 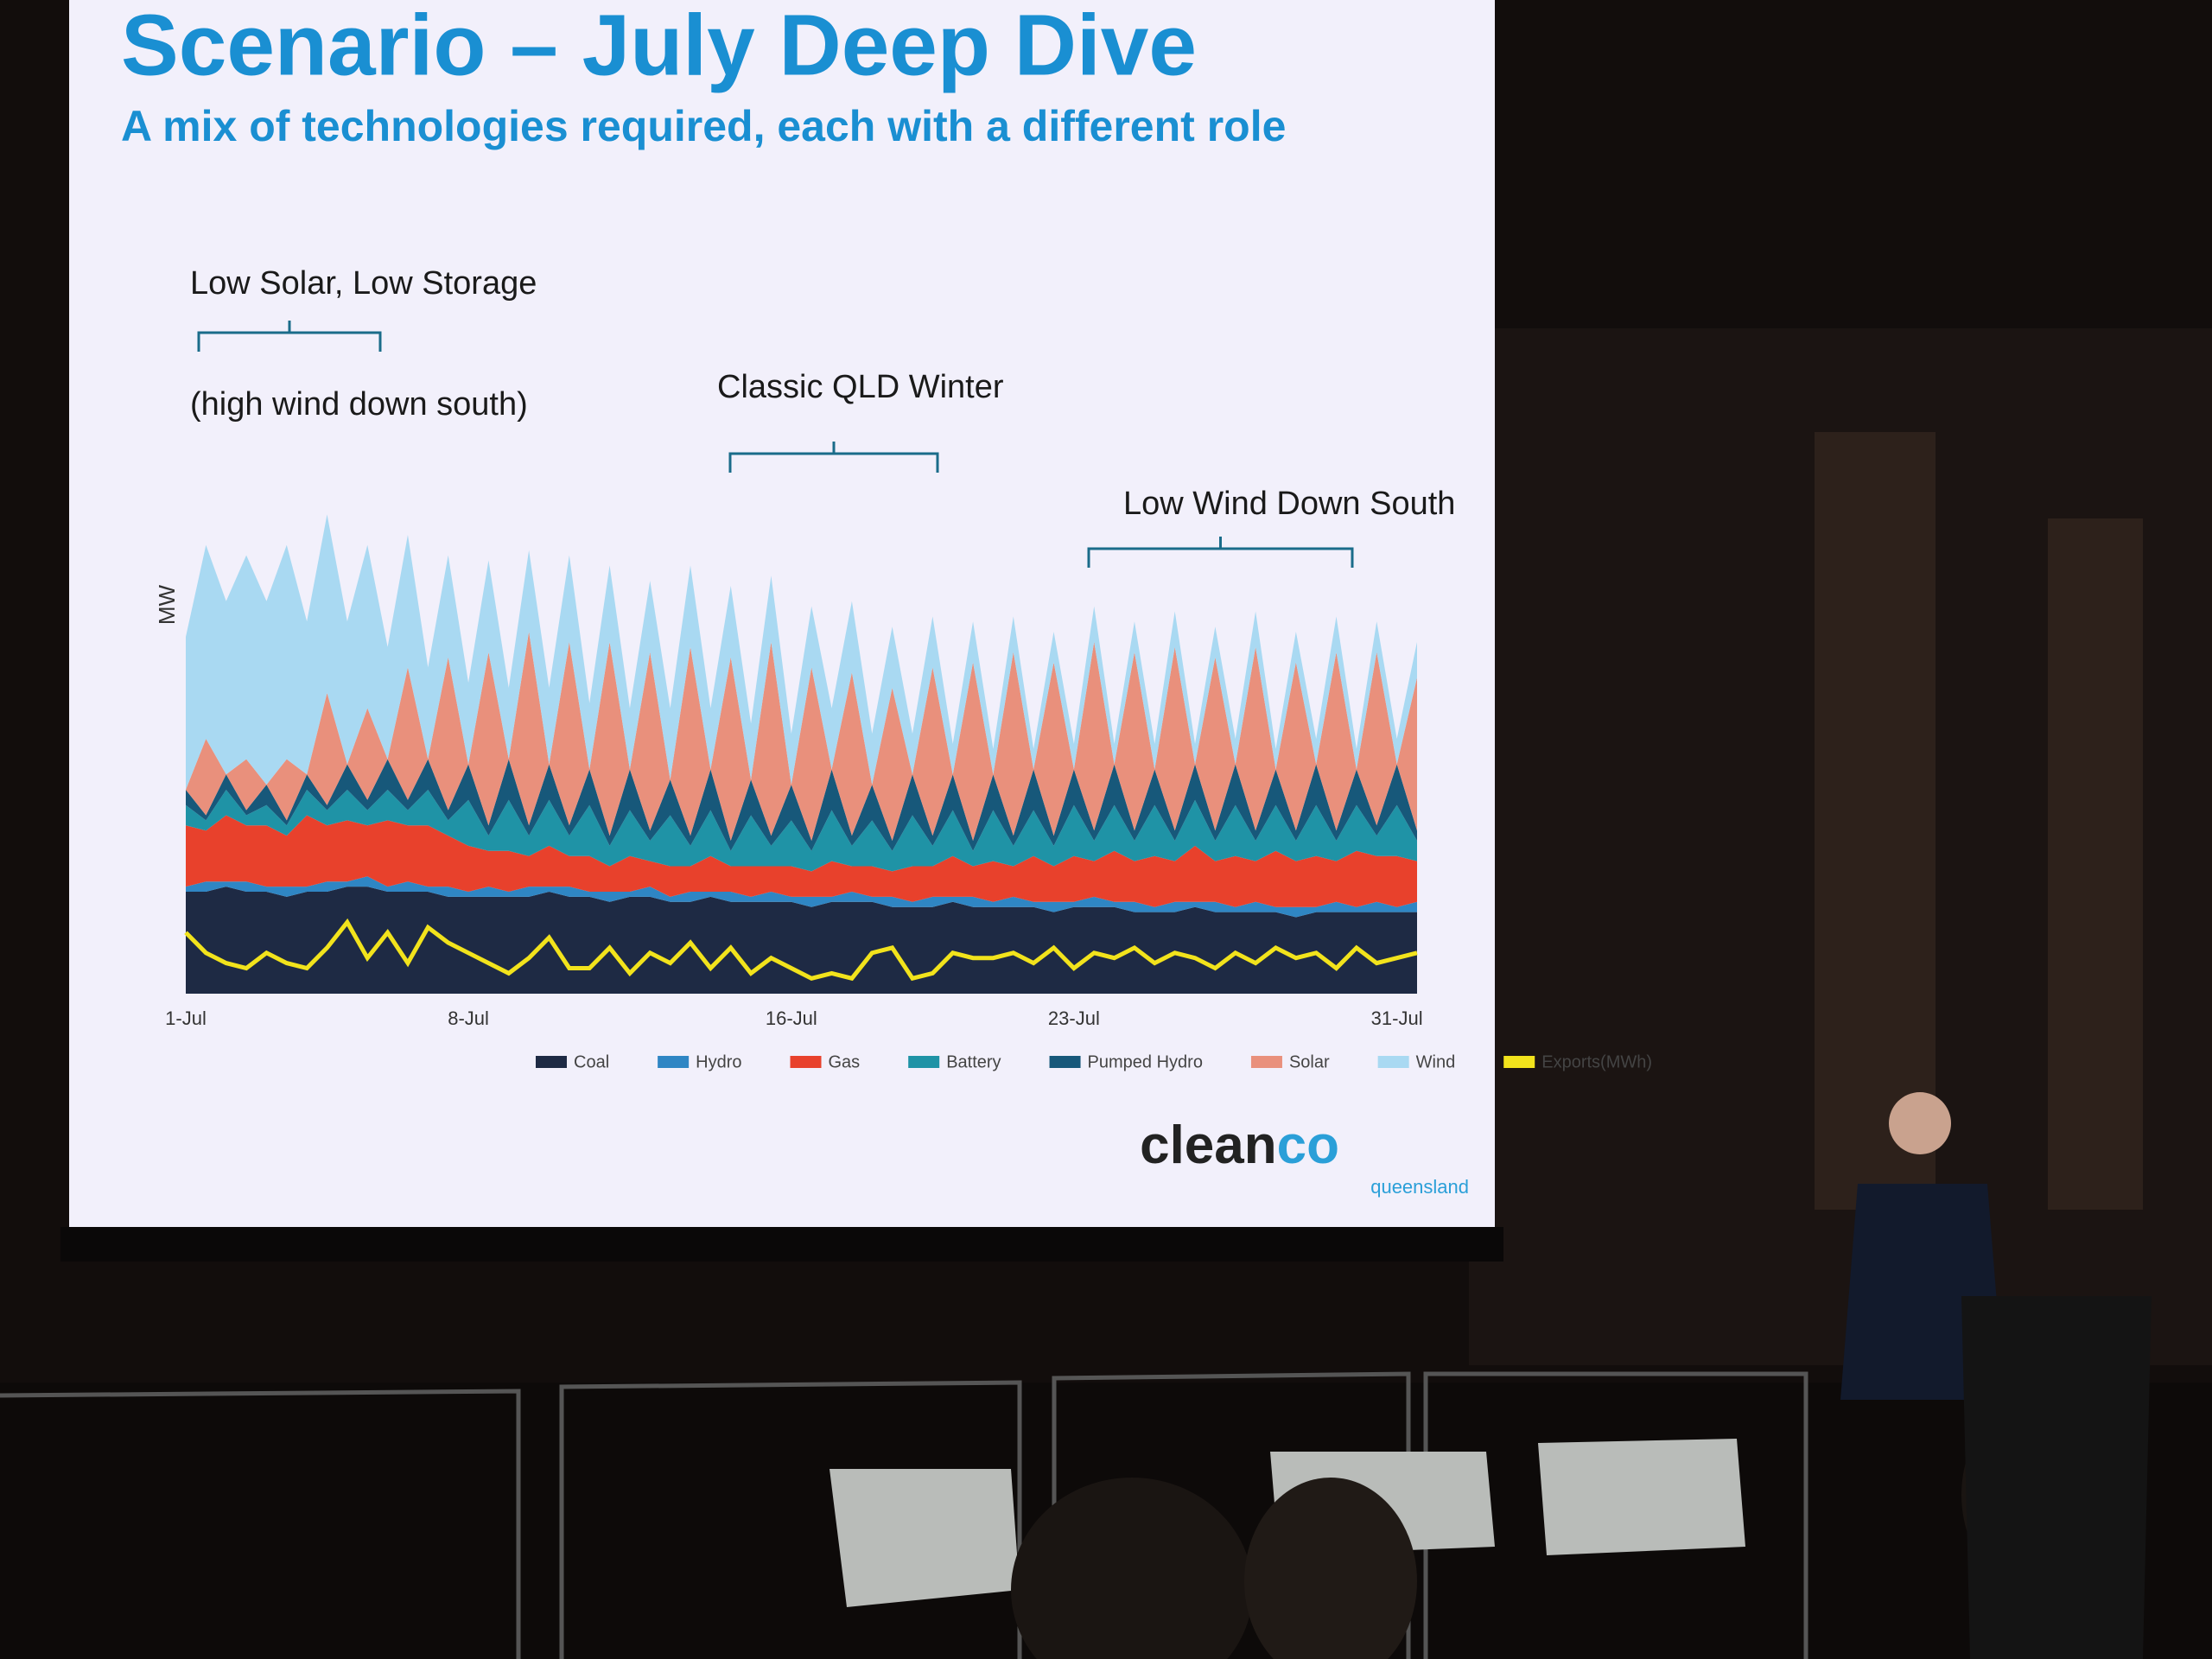 What do you see at coordinates (363, 283) in the screenshot?
I see `annotation: Low Solar, Low Storage` at bounding box center [363, 283].